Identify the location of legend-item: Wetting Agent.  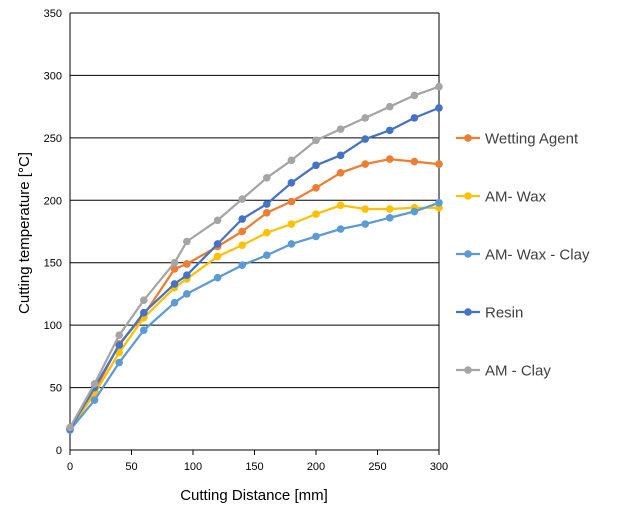
(517, 139).